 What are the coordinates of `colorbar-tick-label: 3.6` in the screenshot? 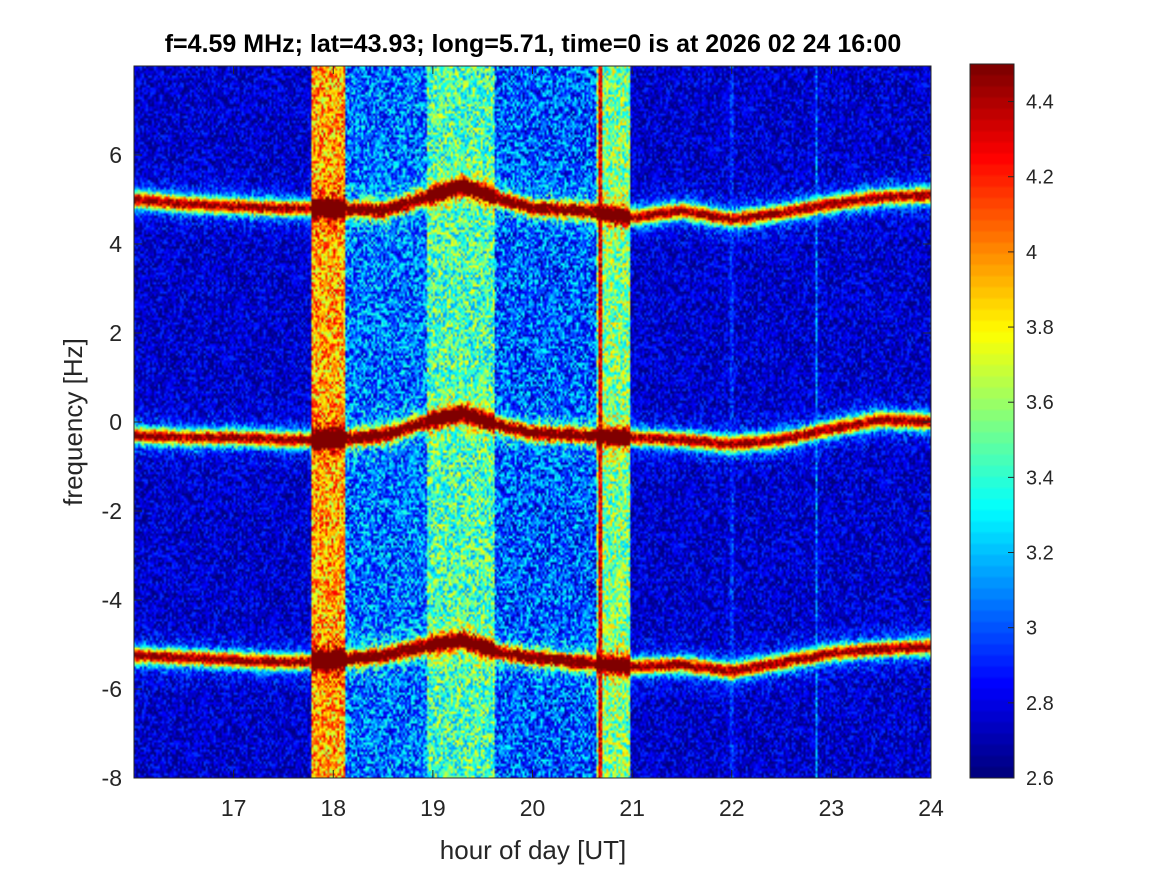 It's located at (1040, 403).